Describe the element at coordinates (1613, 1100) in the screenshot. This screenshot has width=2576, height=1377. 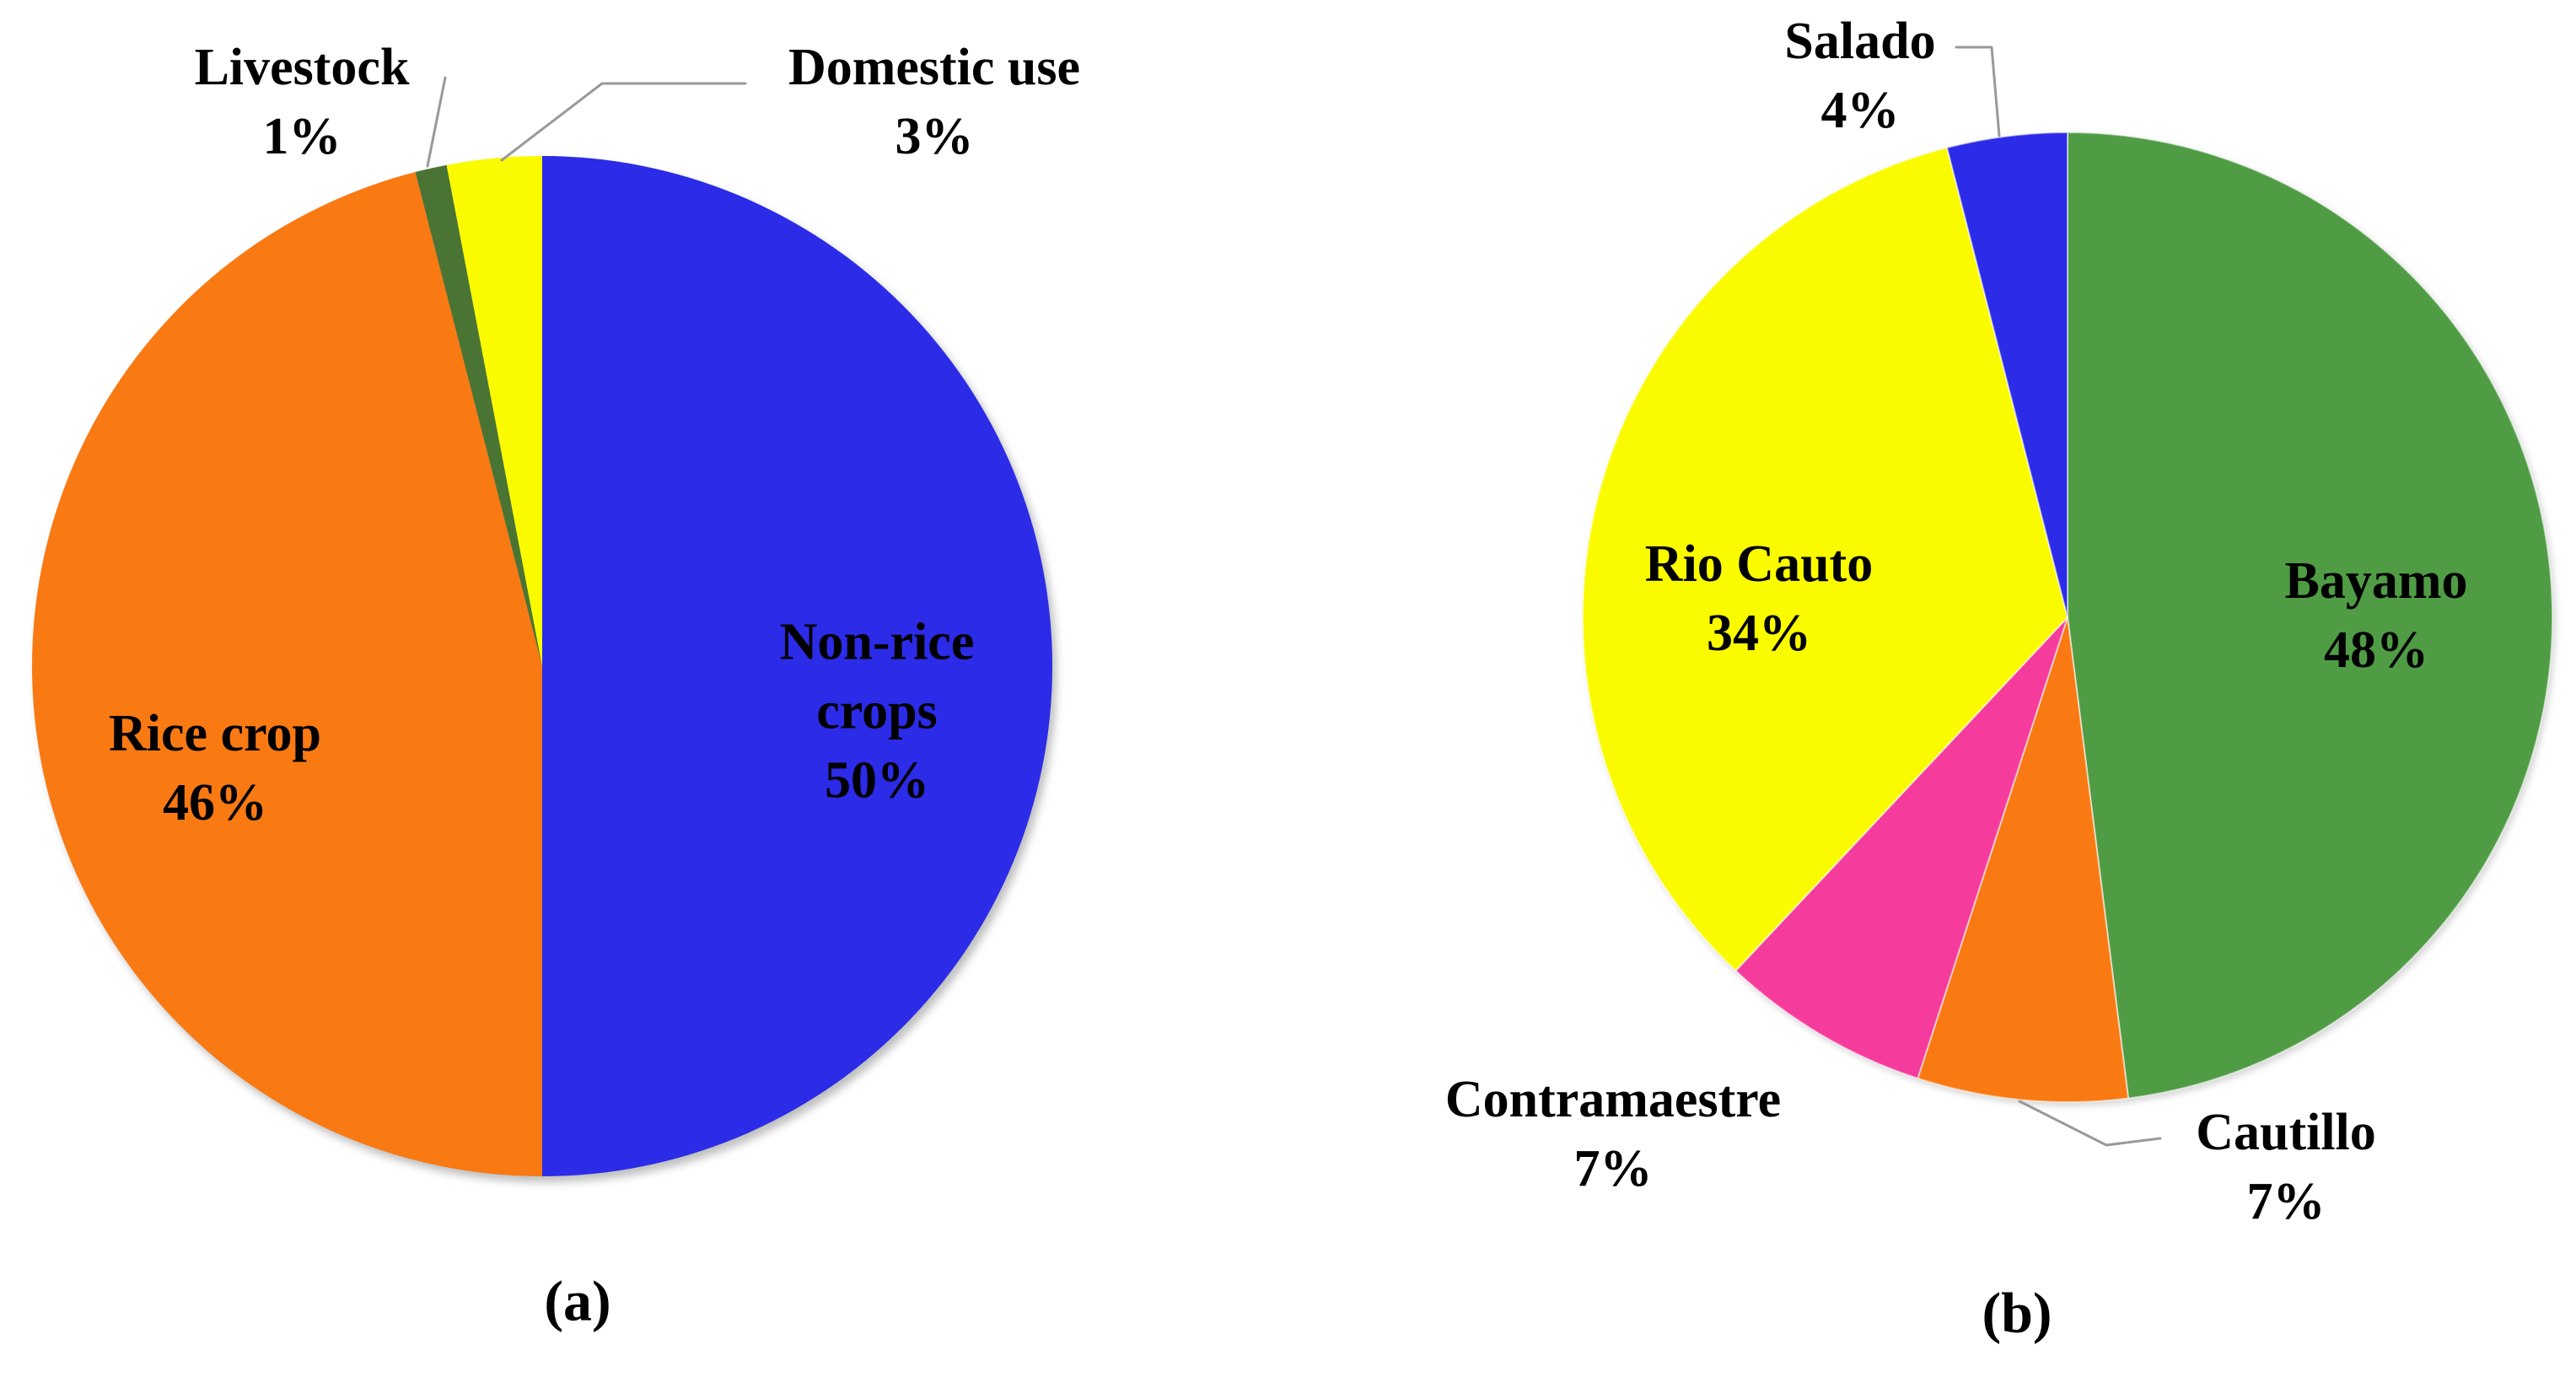
I see `label-contramaestre-name: Contramaestre` at that location.